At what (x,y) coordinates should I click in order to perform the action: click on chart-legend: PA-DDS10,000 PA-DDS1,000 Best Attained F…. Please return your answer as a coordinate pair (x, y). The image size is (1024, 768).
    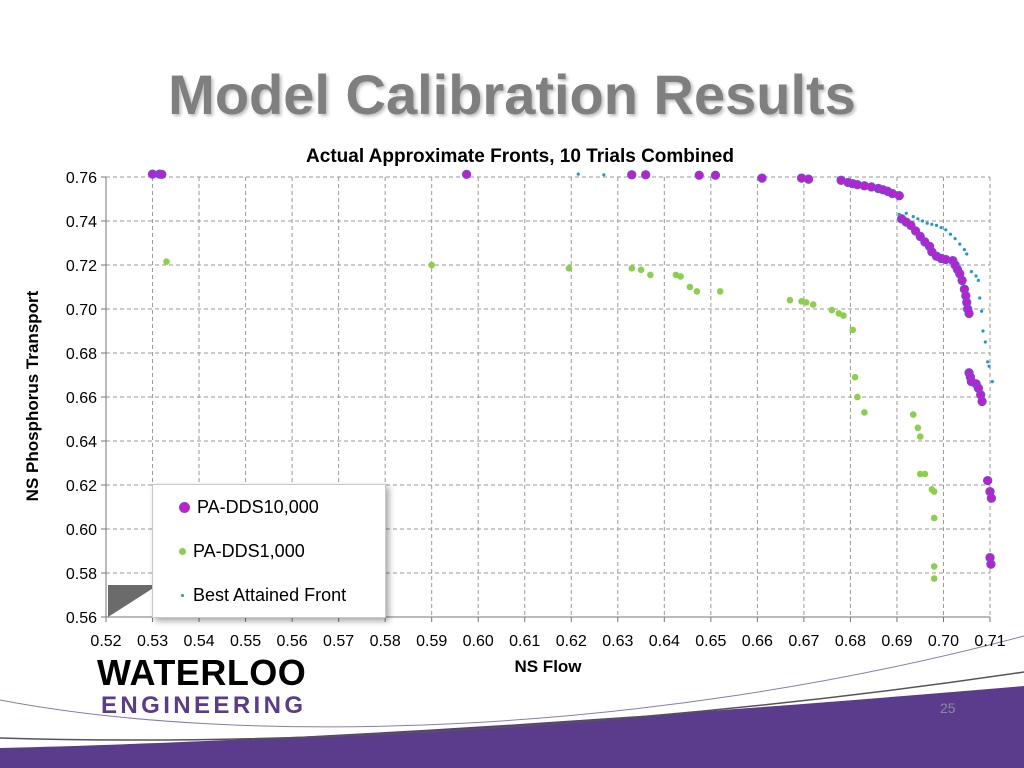
    Looking at the image, I should click on (269, 551).